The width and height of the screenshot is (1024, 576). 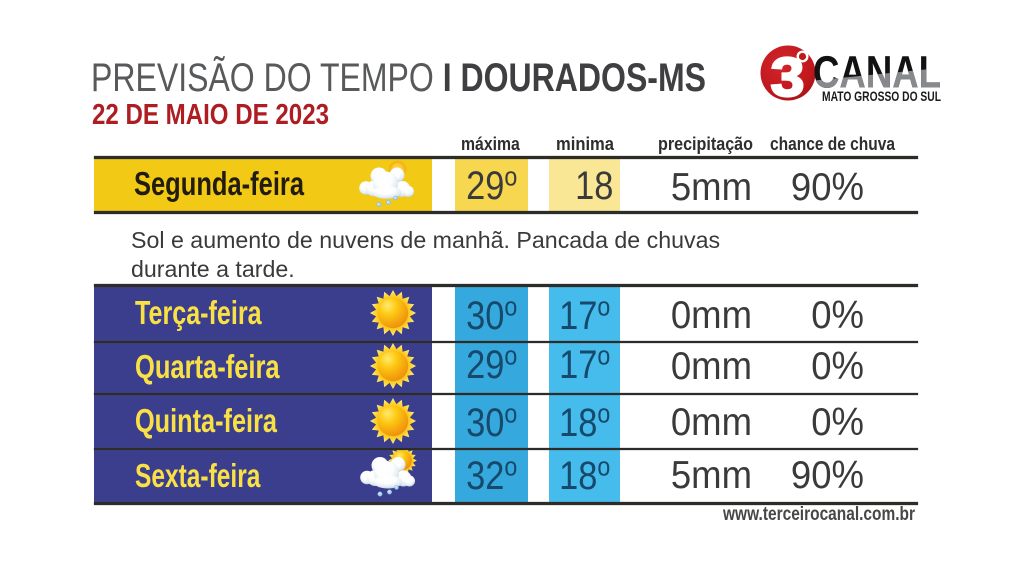 What do you see at coordinates (788, 77) in the screenshot?
I see `svg-text: 3` at bounding box center [788, 77].